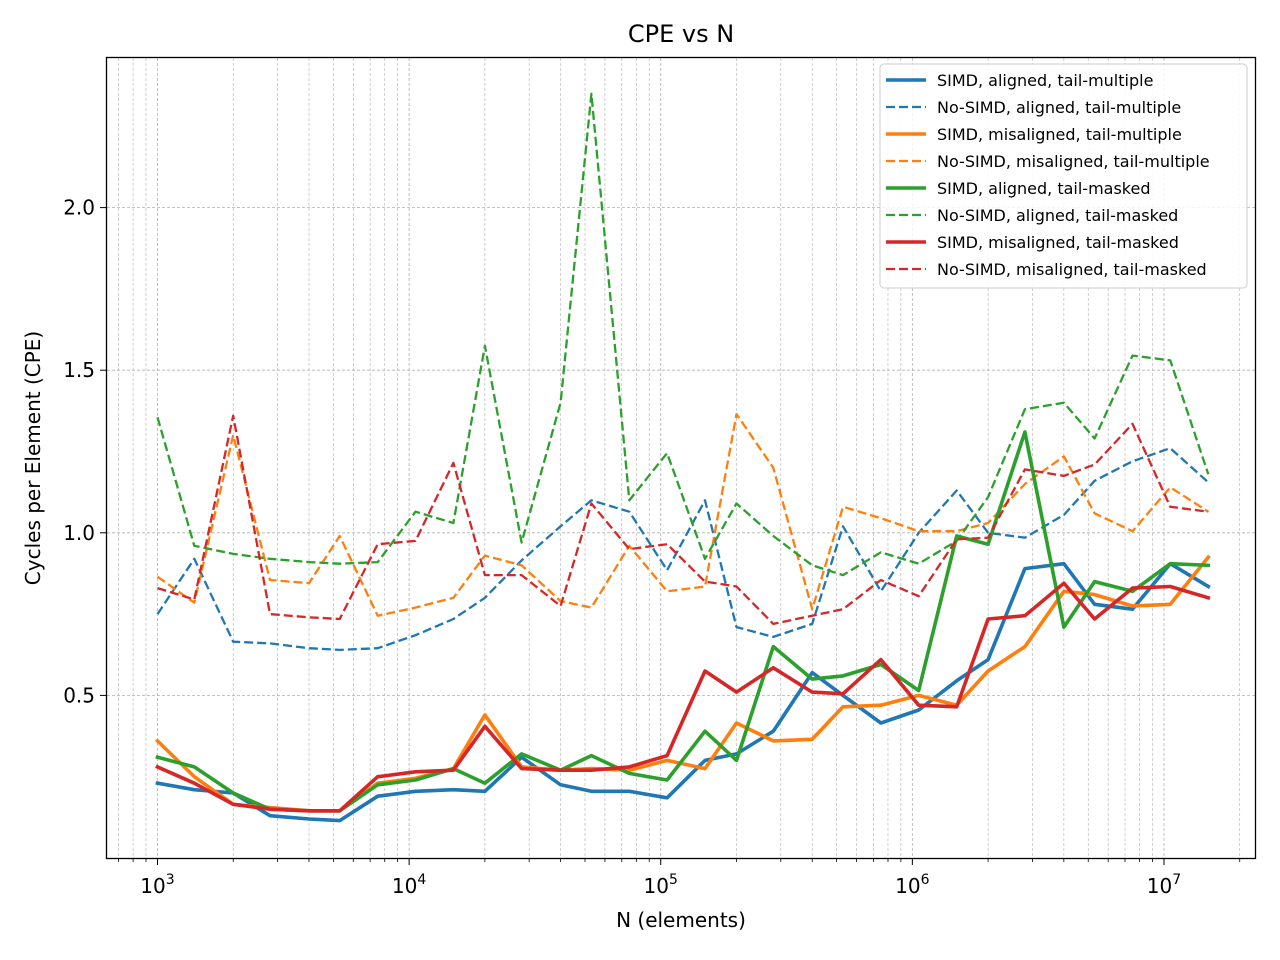 This screenshot has height=960, width=1280. Describe the element at coordinates (1164, 885) in the screenshot. I see `x-tick-label: 10⁷` at that location.